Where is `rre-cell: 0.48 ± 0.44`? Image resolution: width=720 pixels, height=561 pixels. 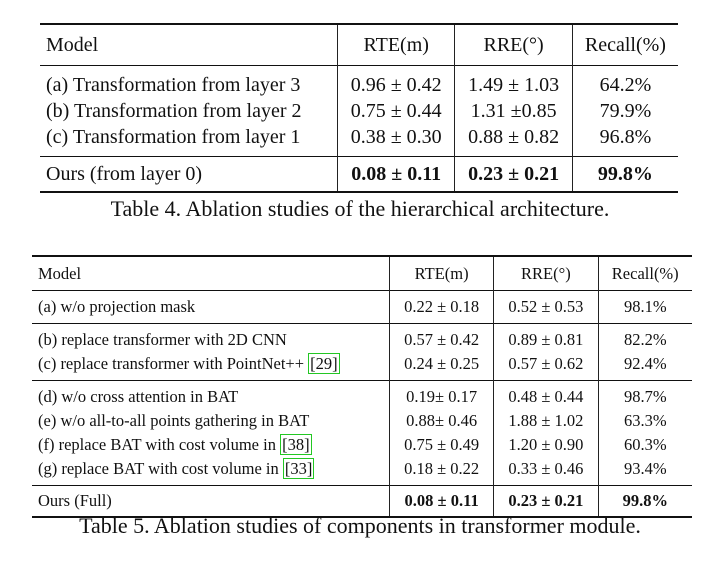 rre-cell: 0.48 ± 0.44 is located at coordinates (545, 397).